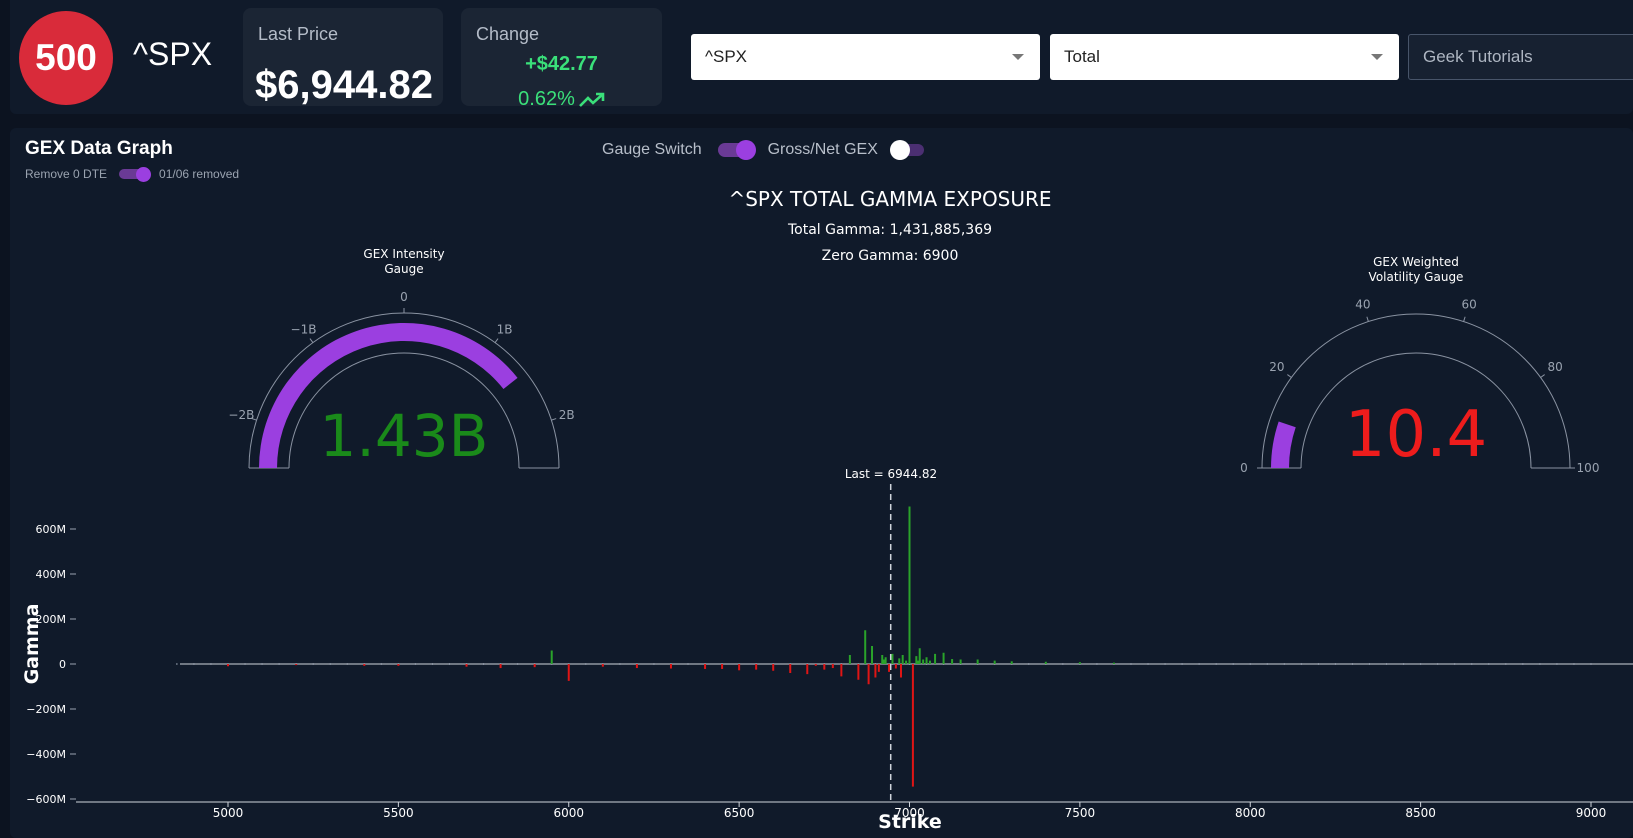  I want to click on gauge-value: 1.43B, so click(404, 436).